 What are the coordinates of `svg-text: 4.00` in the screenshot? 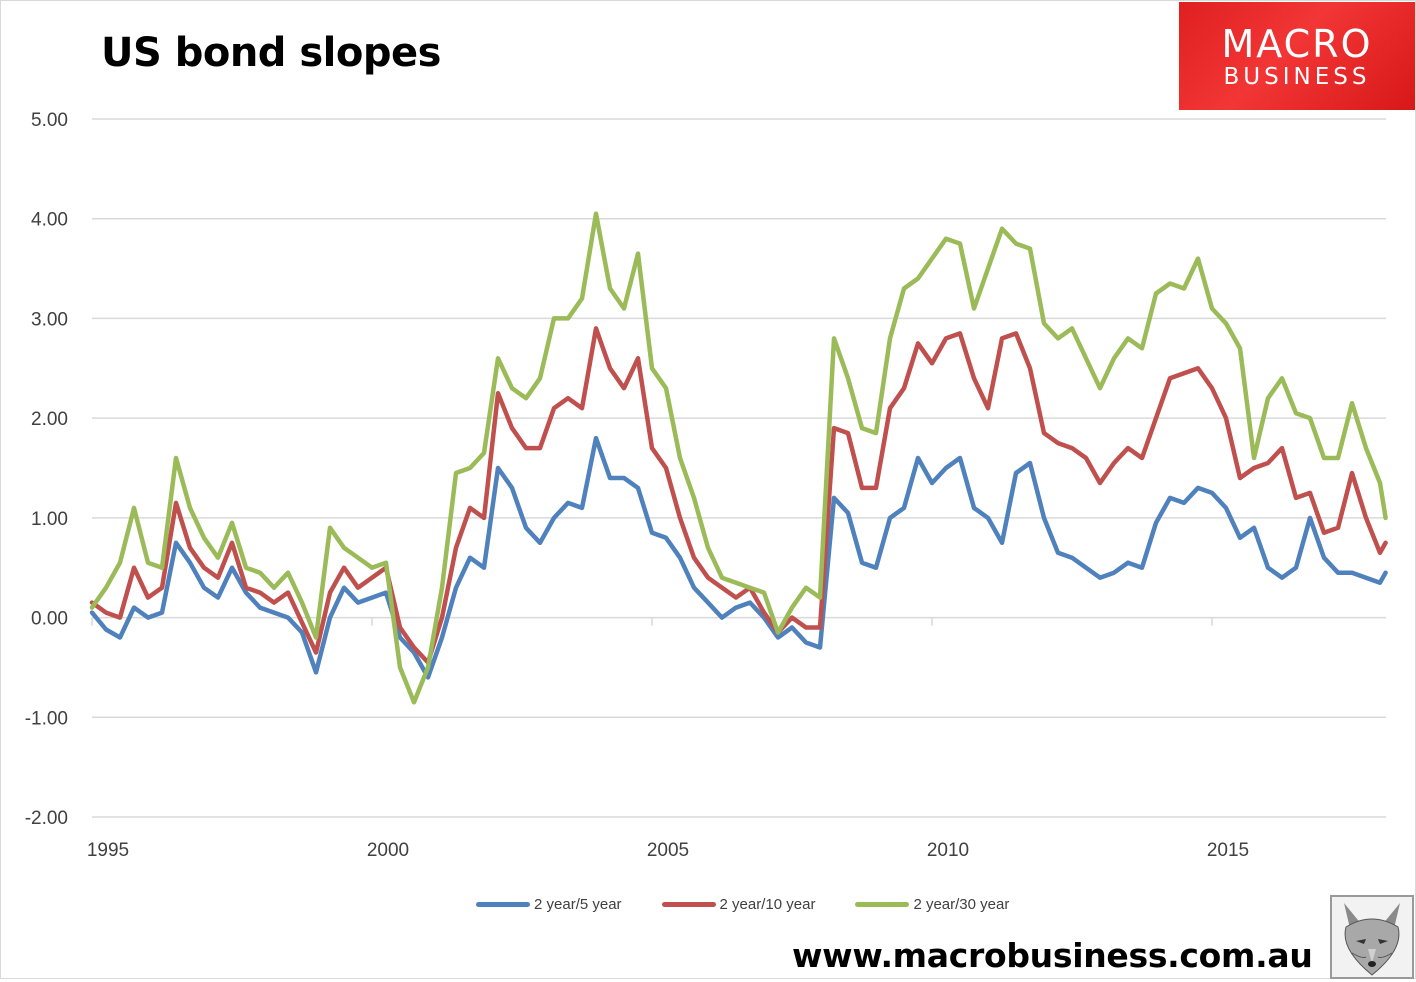 It's located at (49, 220).